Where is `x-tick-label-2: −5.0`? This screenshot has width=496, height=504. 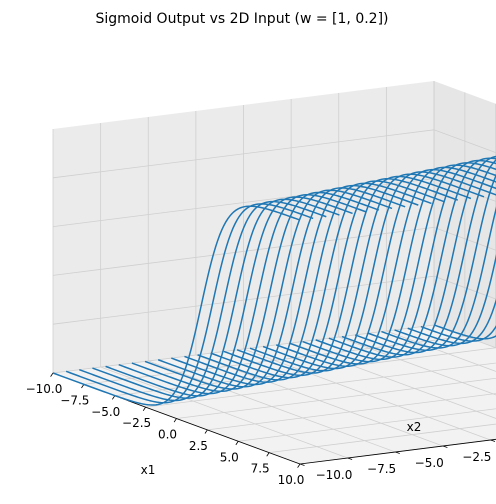
x-tick-label-2: −5.0 is located at coordinates (105, 412).